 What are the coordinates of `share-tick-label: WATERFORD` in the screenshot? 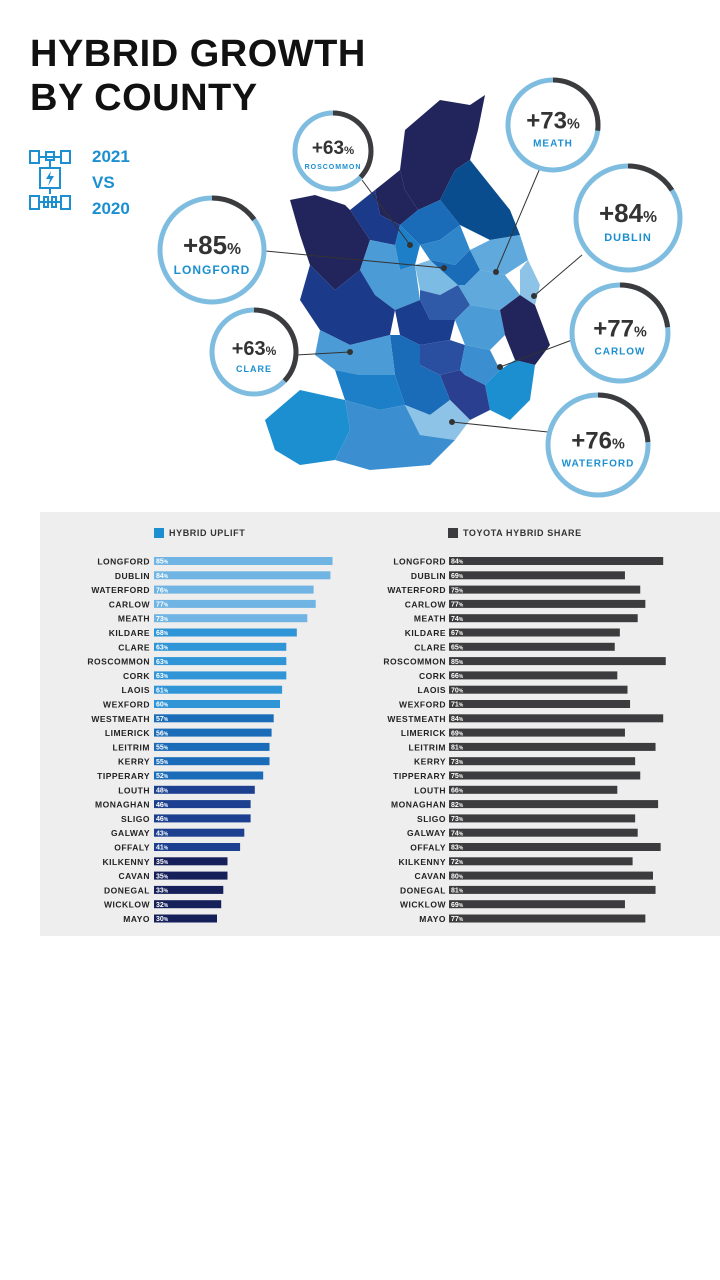 It's located at (416, 590).